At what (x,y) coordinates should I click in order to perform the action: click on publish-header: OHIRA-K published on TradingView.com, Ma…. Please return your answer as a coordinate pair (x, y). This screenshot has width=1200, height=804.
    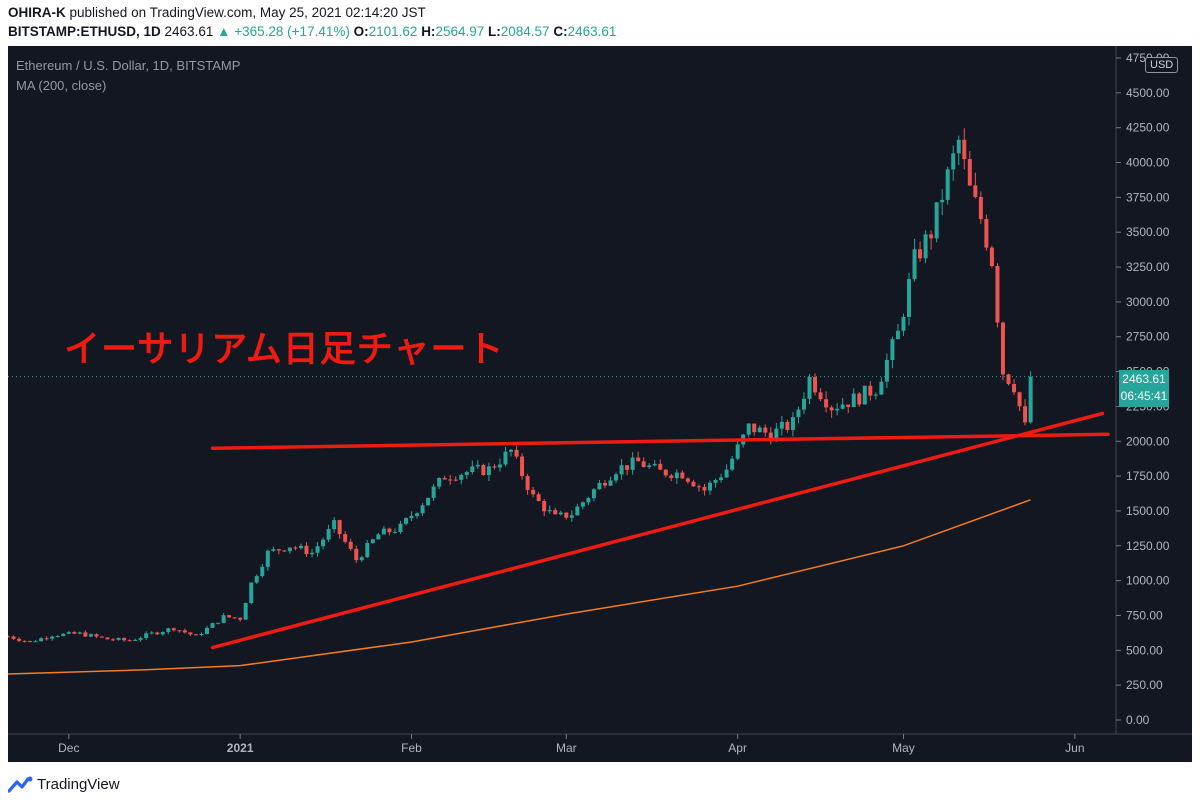
    Looking at the image, I should click on (600, 22).